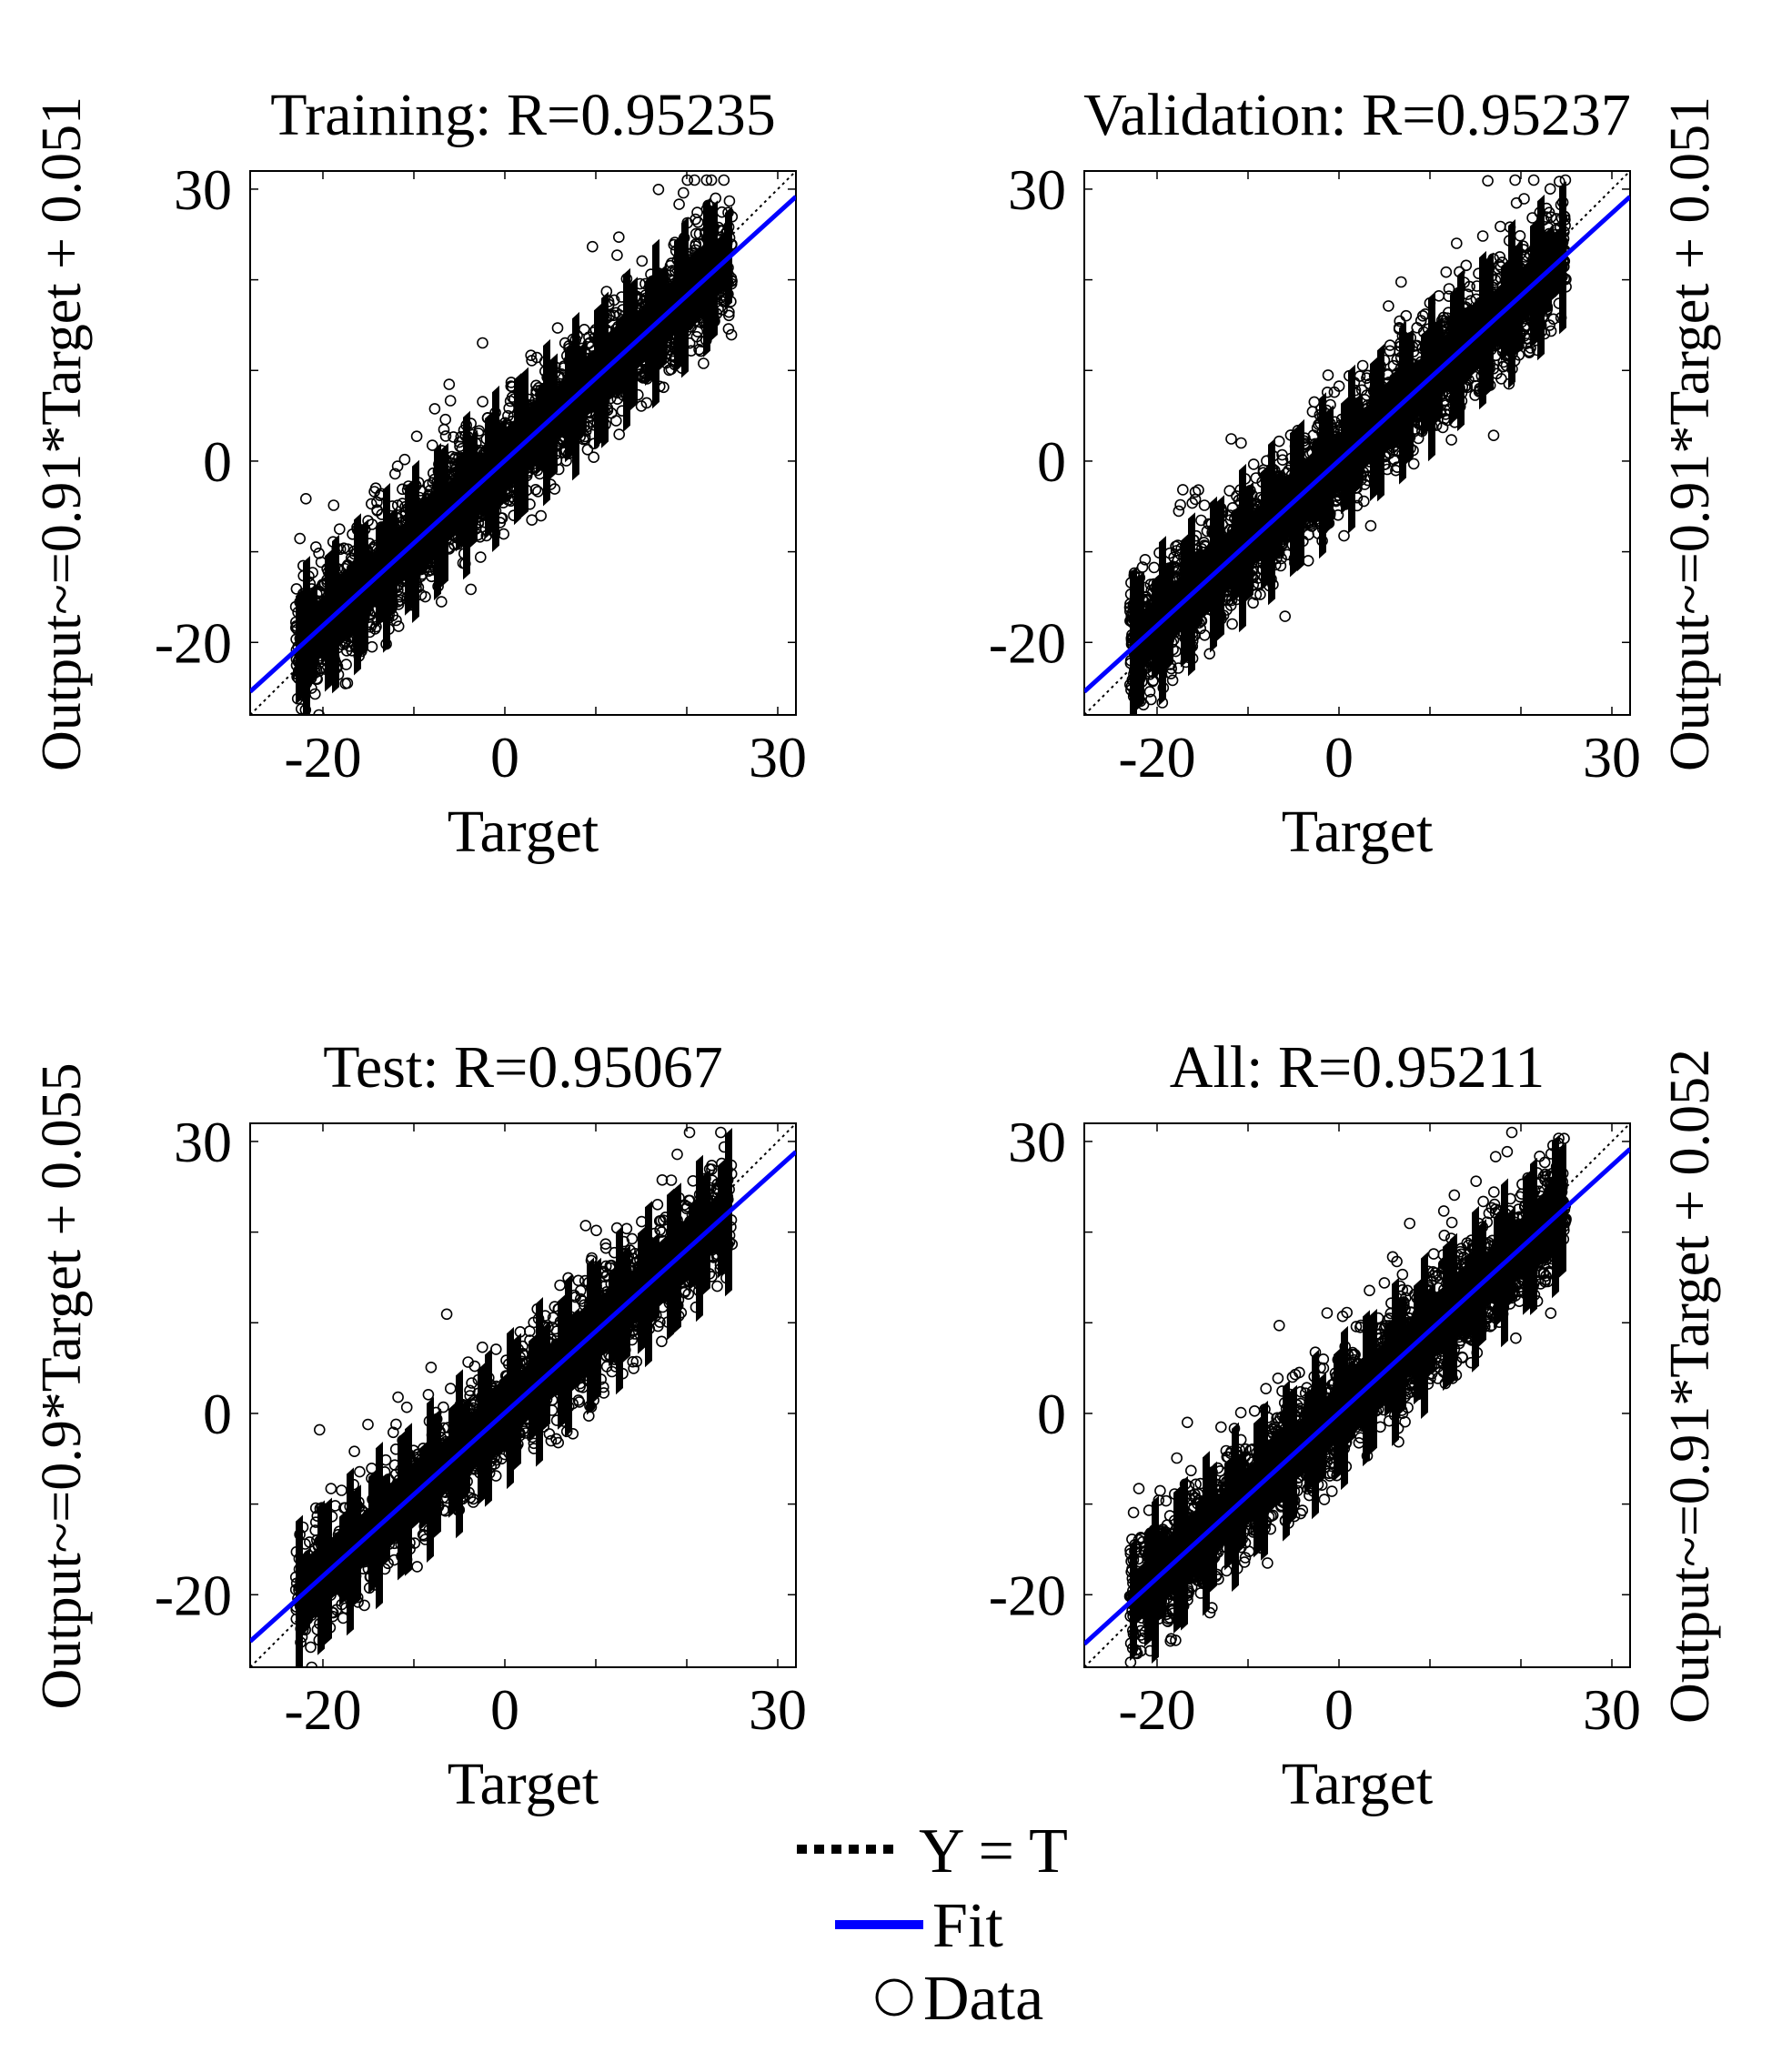  What do you see at coordinates (523, 444) in the screenshot?
I see `fit-line` at bounding box center [523, 444].